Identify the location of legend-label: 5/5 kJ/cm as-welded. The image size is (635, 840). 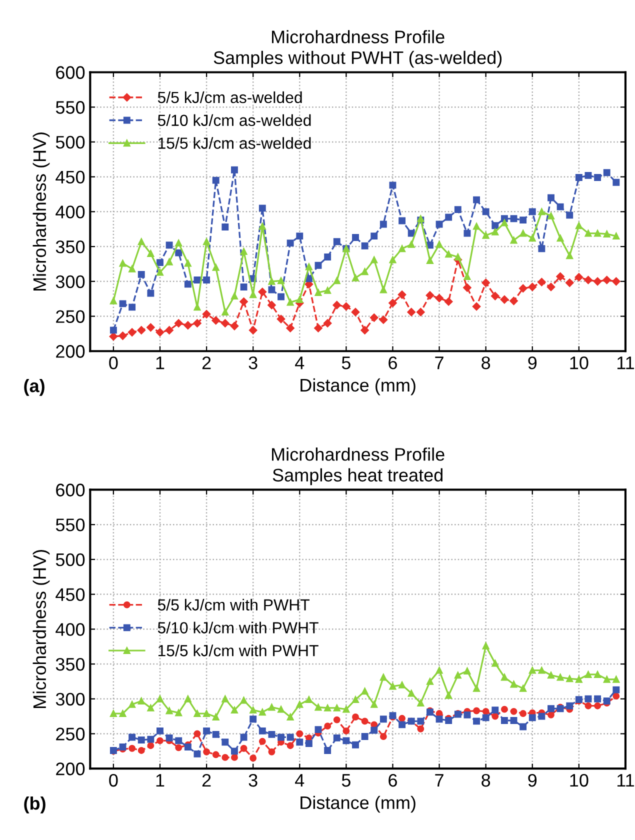
(230, 97).